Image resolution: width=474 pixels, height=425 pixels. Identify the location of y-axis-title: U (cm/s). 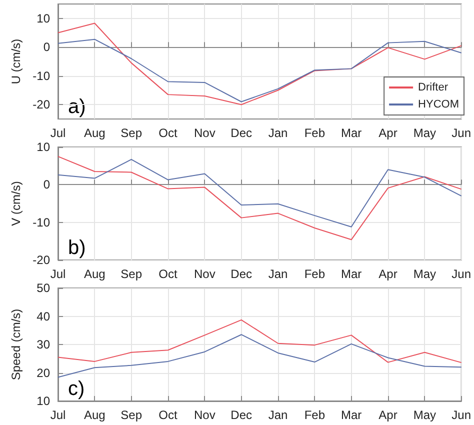
(15, 61).